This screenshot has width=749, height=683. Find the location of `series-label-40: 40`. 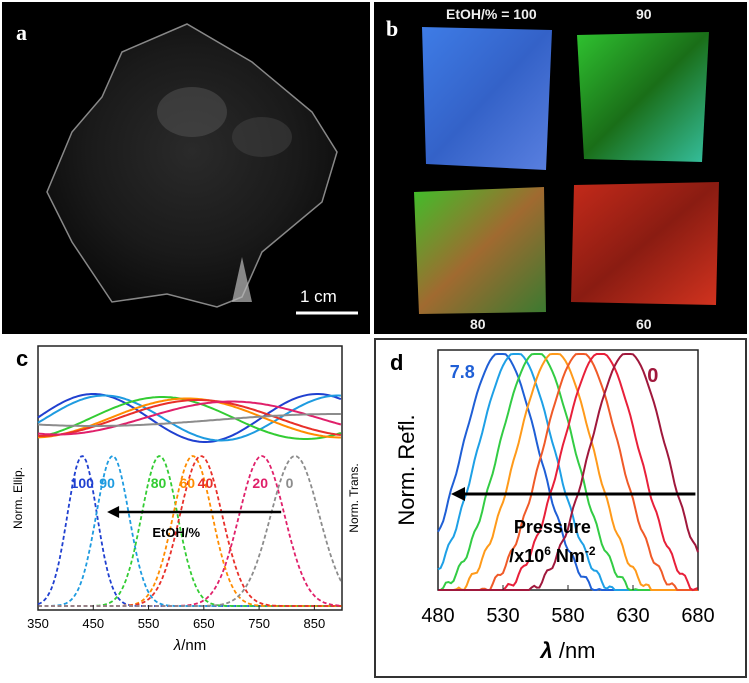

series-label-40: 40 is located at coordinates (206, 483).